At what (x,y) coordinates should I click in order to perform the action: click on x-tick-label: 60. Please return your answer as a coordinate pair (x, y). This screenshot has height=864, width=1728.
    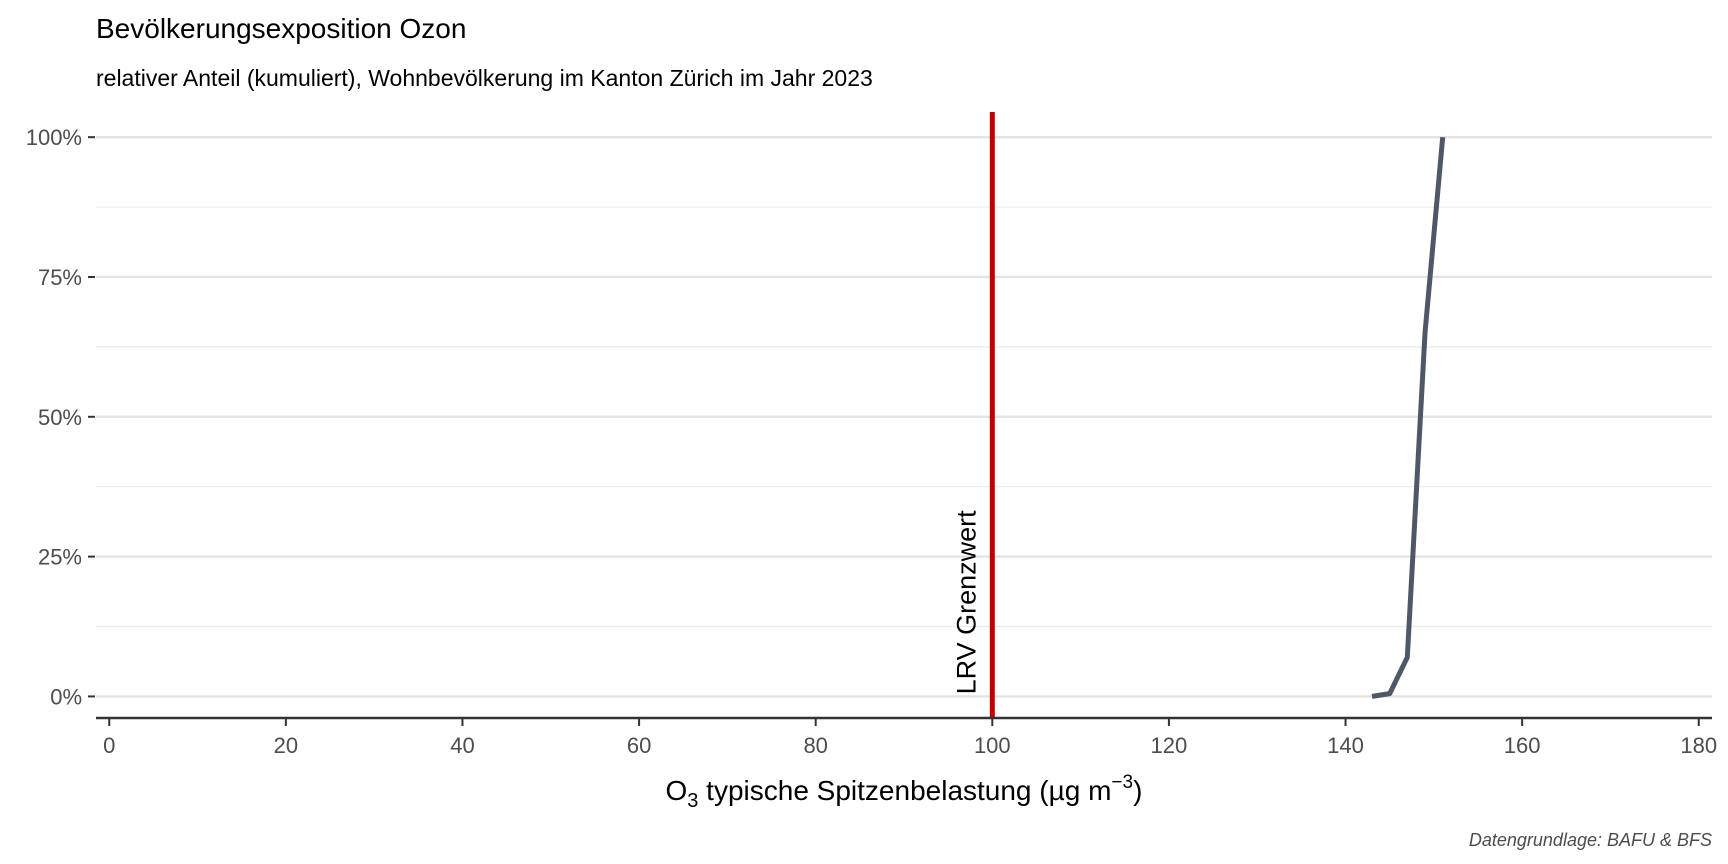
    Looking at the image, I should click on (639, 745).